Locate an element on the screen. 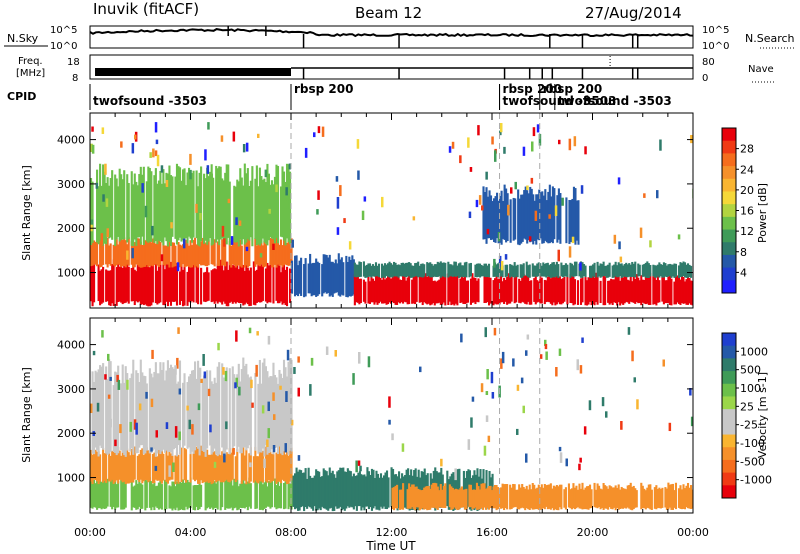 Image resolution: width=800 pixels, height=554 pixels. velocity-colorbar-swatch is located at coordinates (729, 365).